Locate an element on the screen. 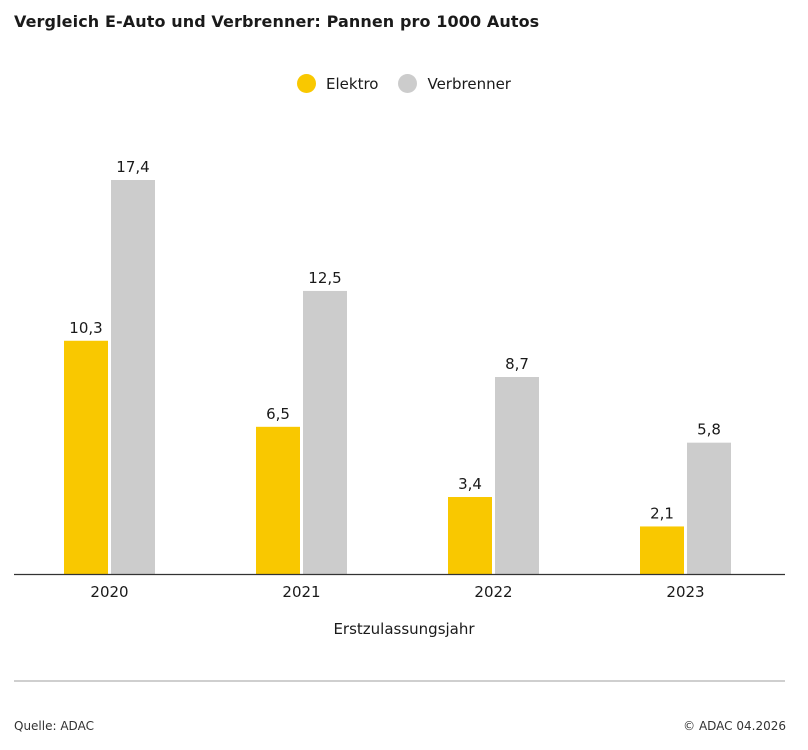 The height and width of the screenshot is (750, 808). copyright-note: © ADAC 04.2026 is located at coordinates (734, 726).